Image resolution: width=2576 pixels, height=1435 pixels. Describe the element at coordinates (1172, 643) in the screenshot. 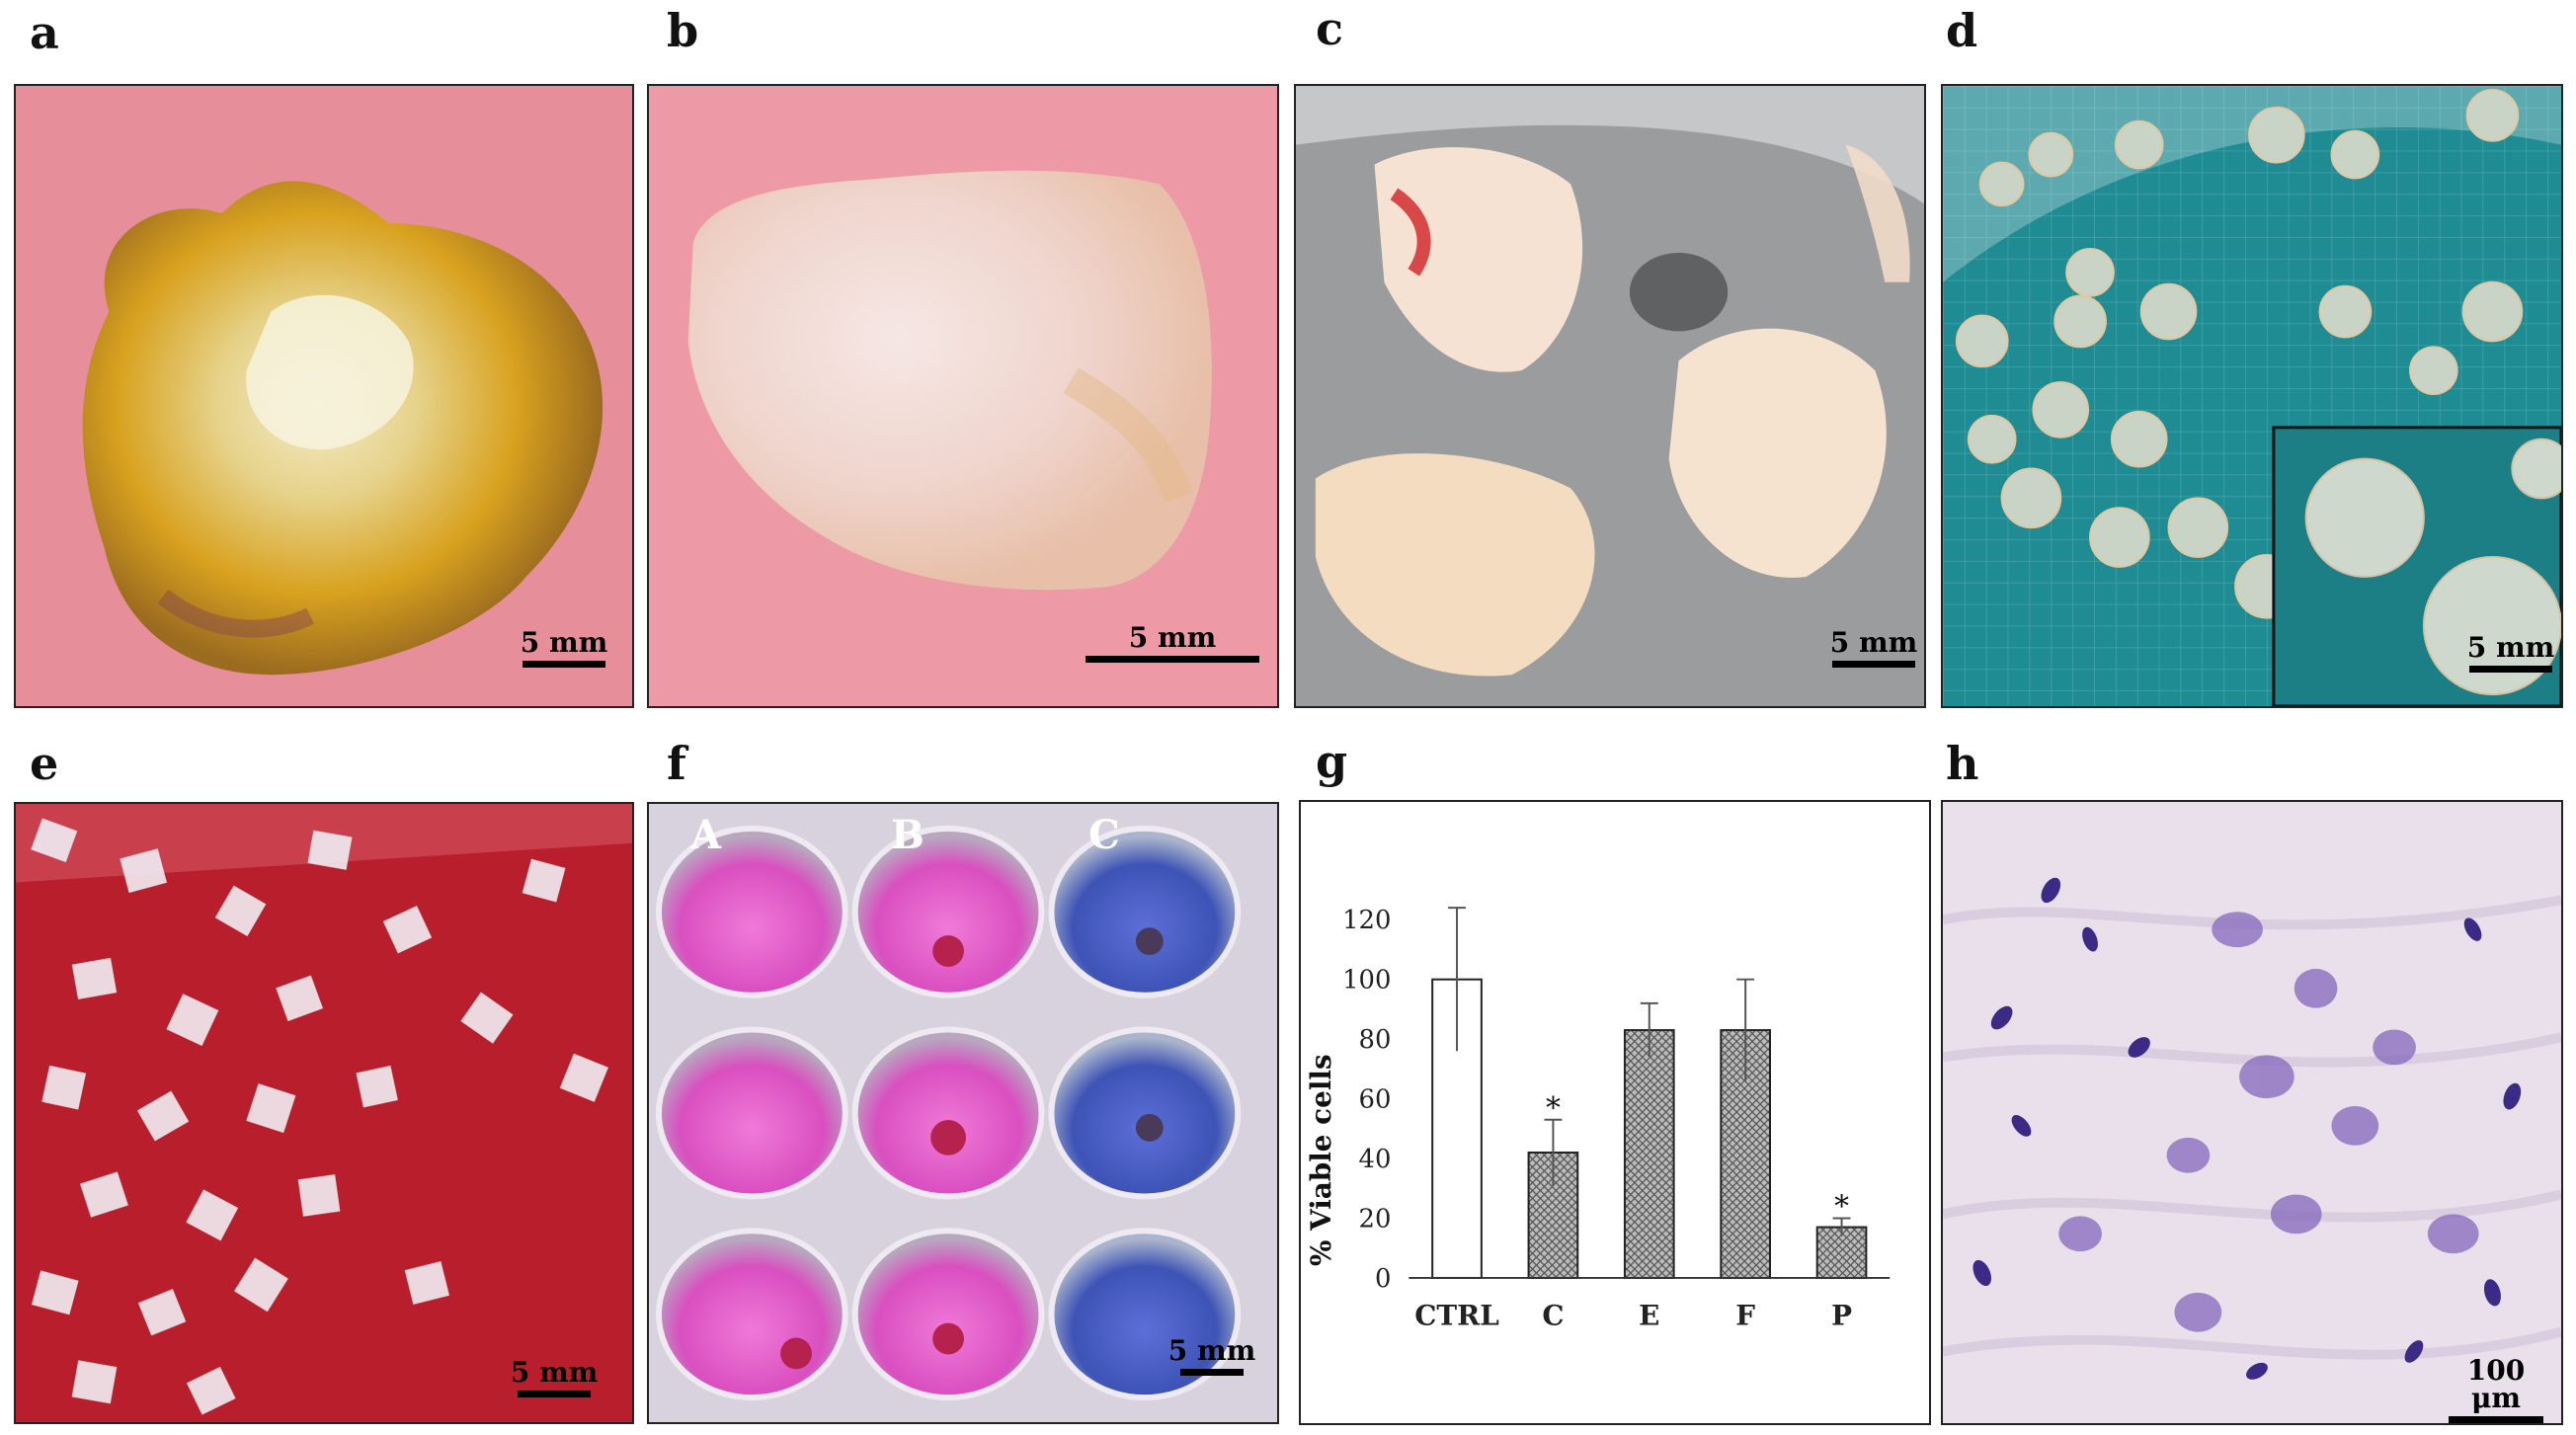

I see `scale-bar-b: 5 mm` at that location.